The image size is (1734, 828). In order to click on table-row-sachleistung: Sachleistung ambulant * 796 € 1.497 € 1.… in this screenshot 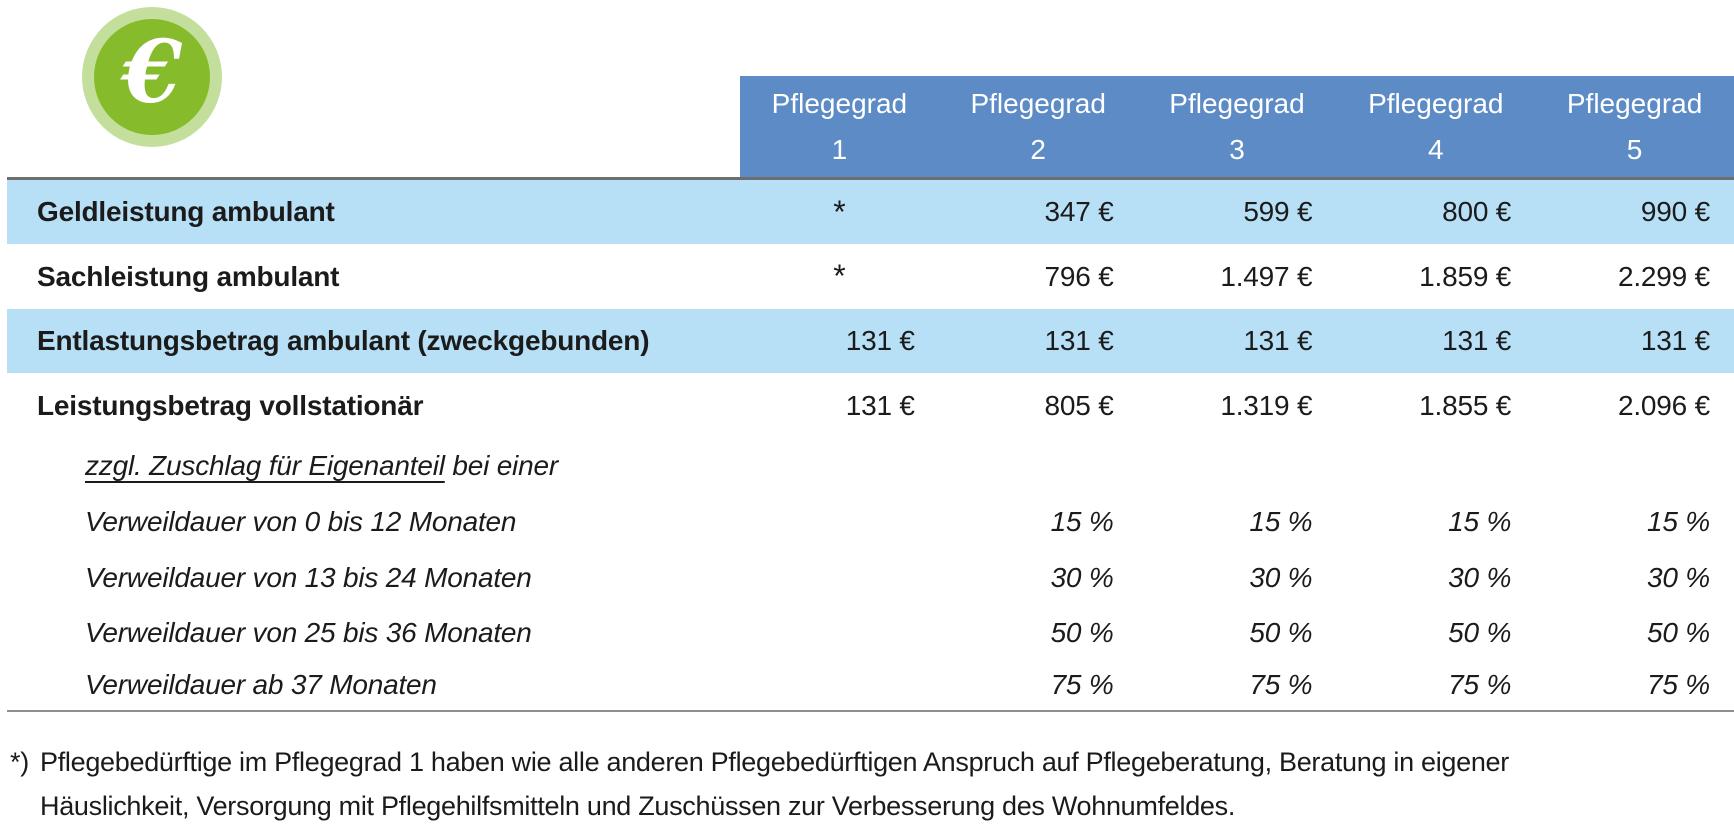, I will do `click(870, 276)`.